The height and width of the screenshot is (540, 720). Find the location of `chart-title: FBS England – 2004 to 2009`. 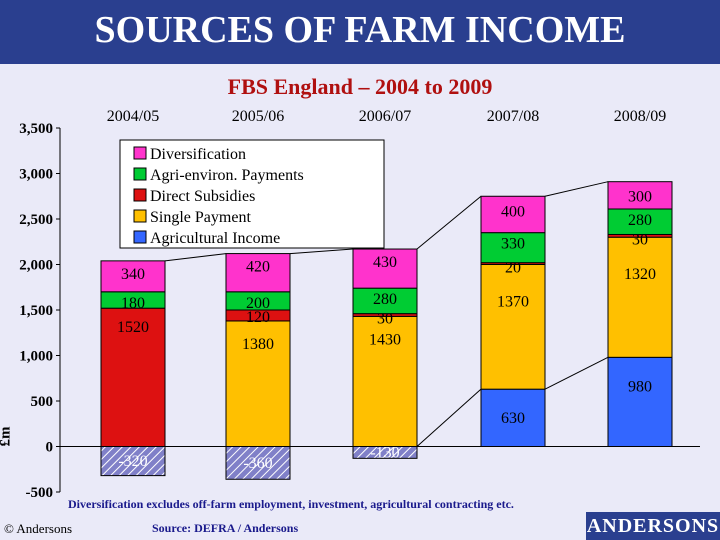

chart-title: FBS England – 2004 to 2009 is located at coordinates (360, 86).